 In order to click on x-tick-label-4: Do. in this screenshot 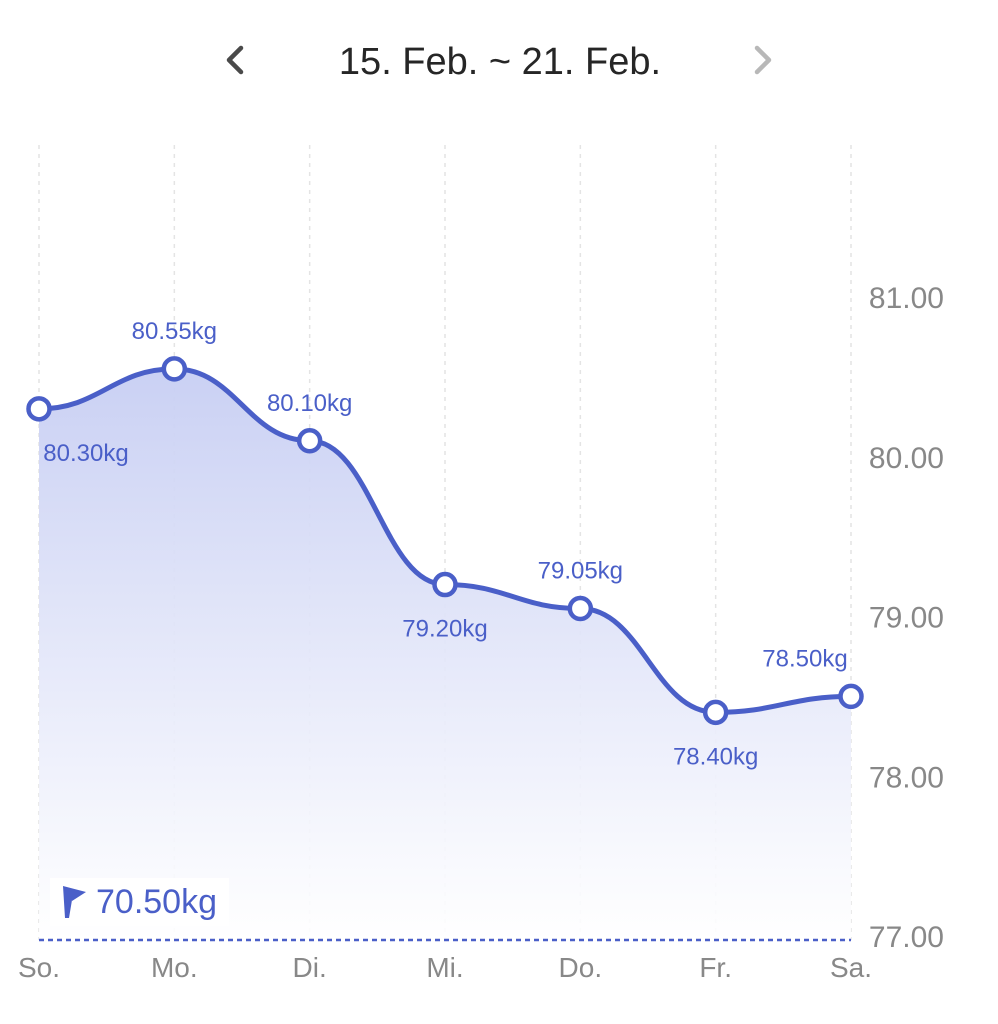, I will do `click(581, 967)`.